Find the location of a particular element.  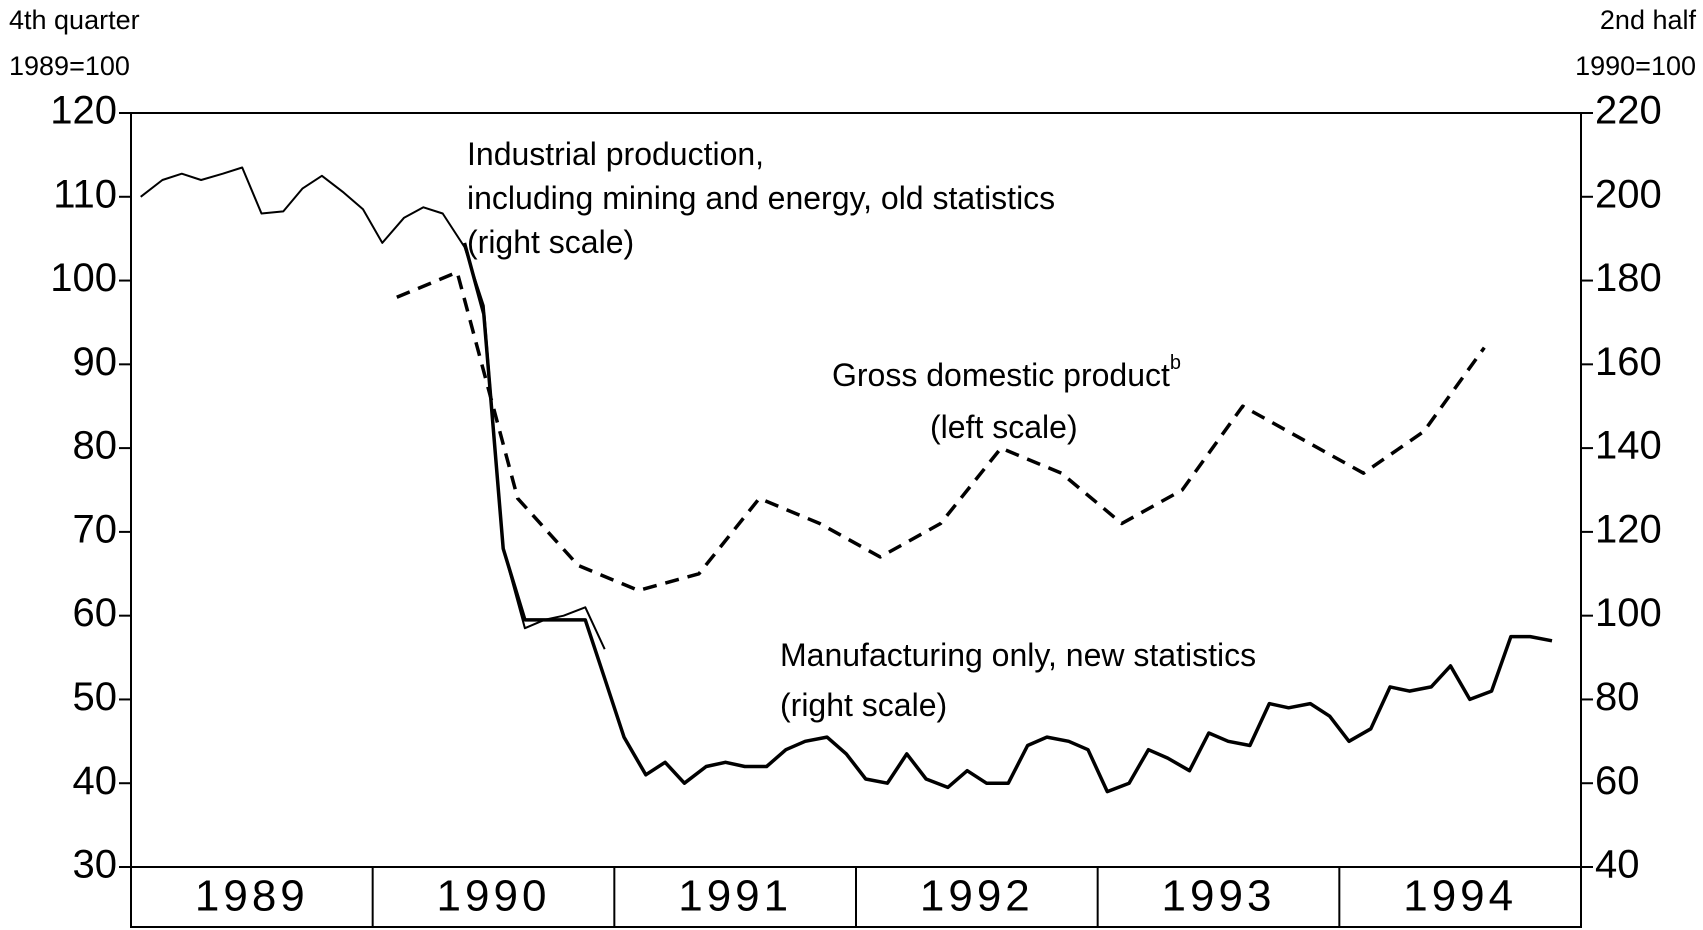

y2-tick-label: 200 is located at coordinates (1628, 194).